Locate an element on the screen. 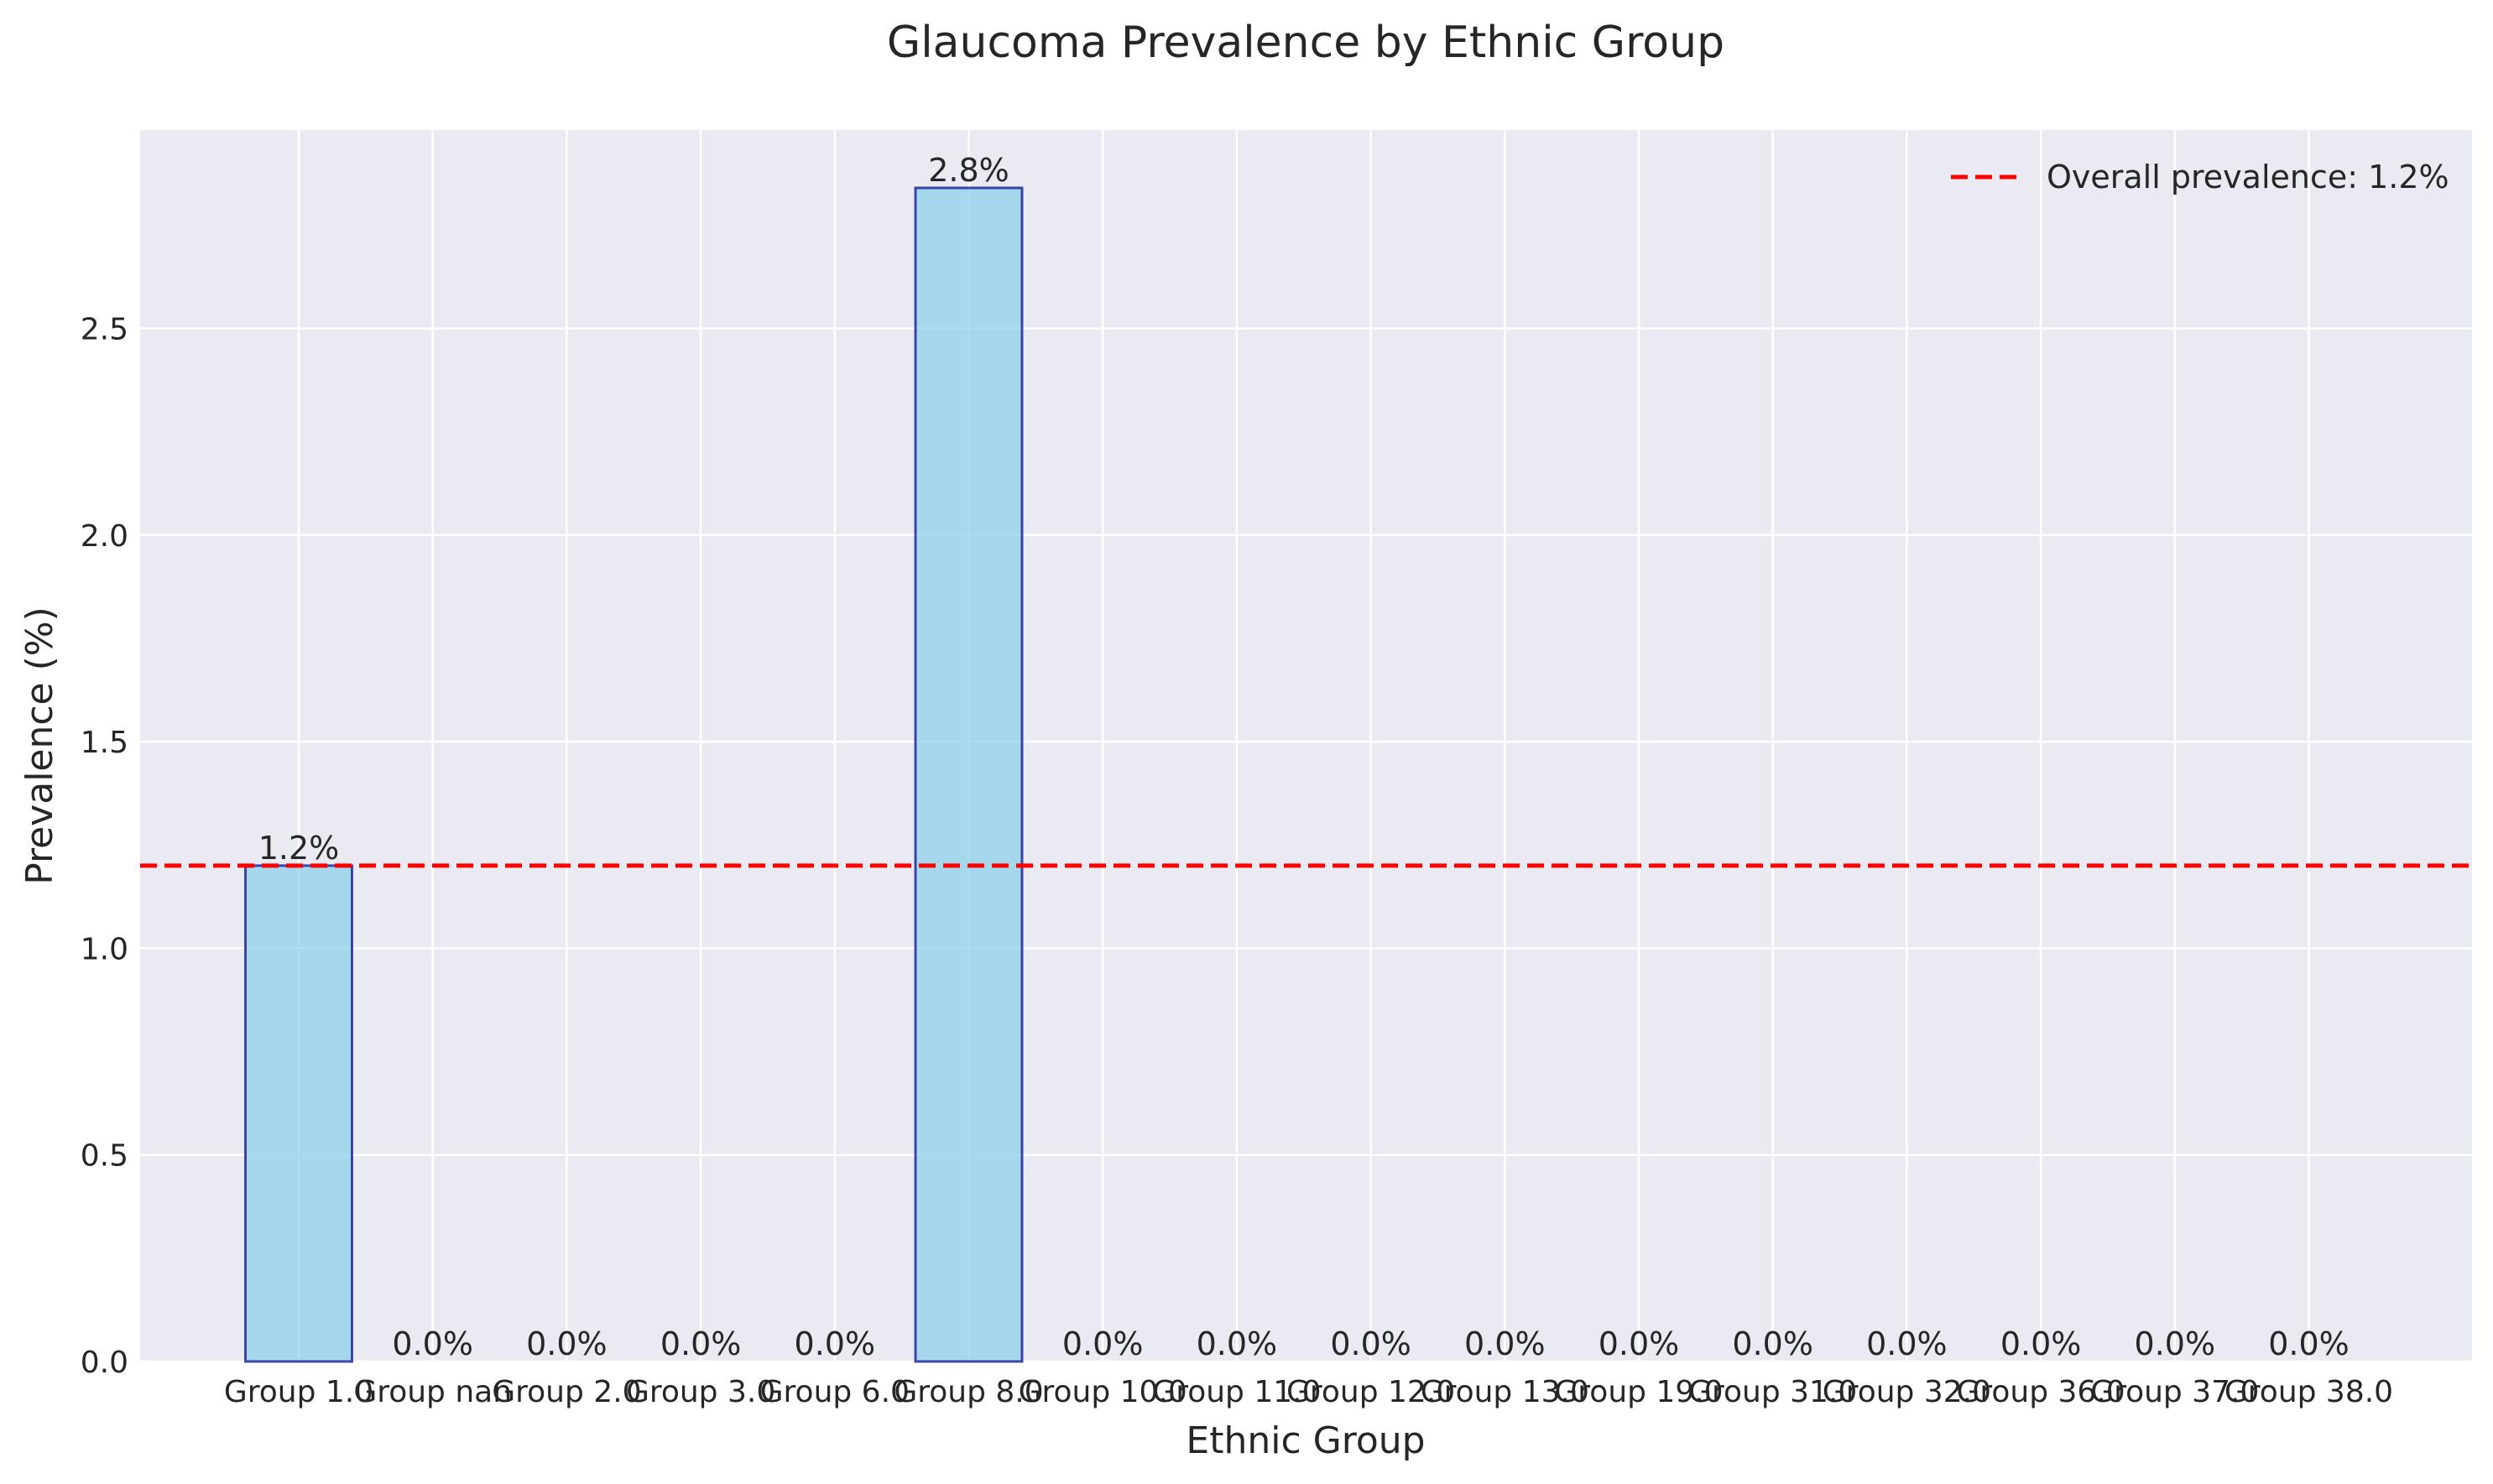 The height and width of the screenshot is (1484, 2493). x-tick-label: Group 32.0 is located at coordinates (1907, 1392).